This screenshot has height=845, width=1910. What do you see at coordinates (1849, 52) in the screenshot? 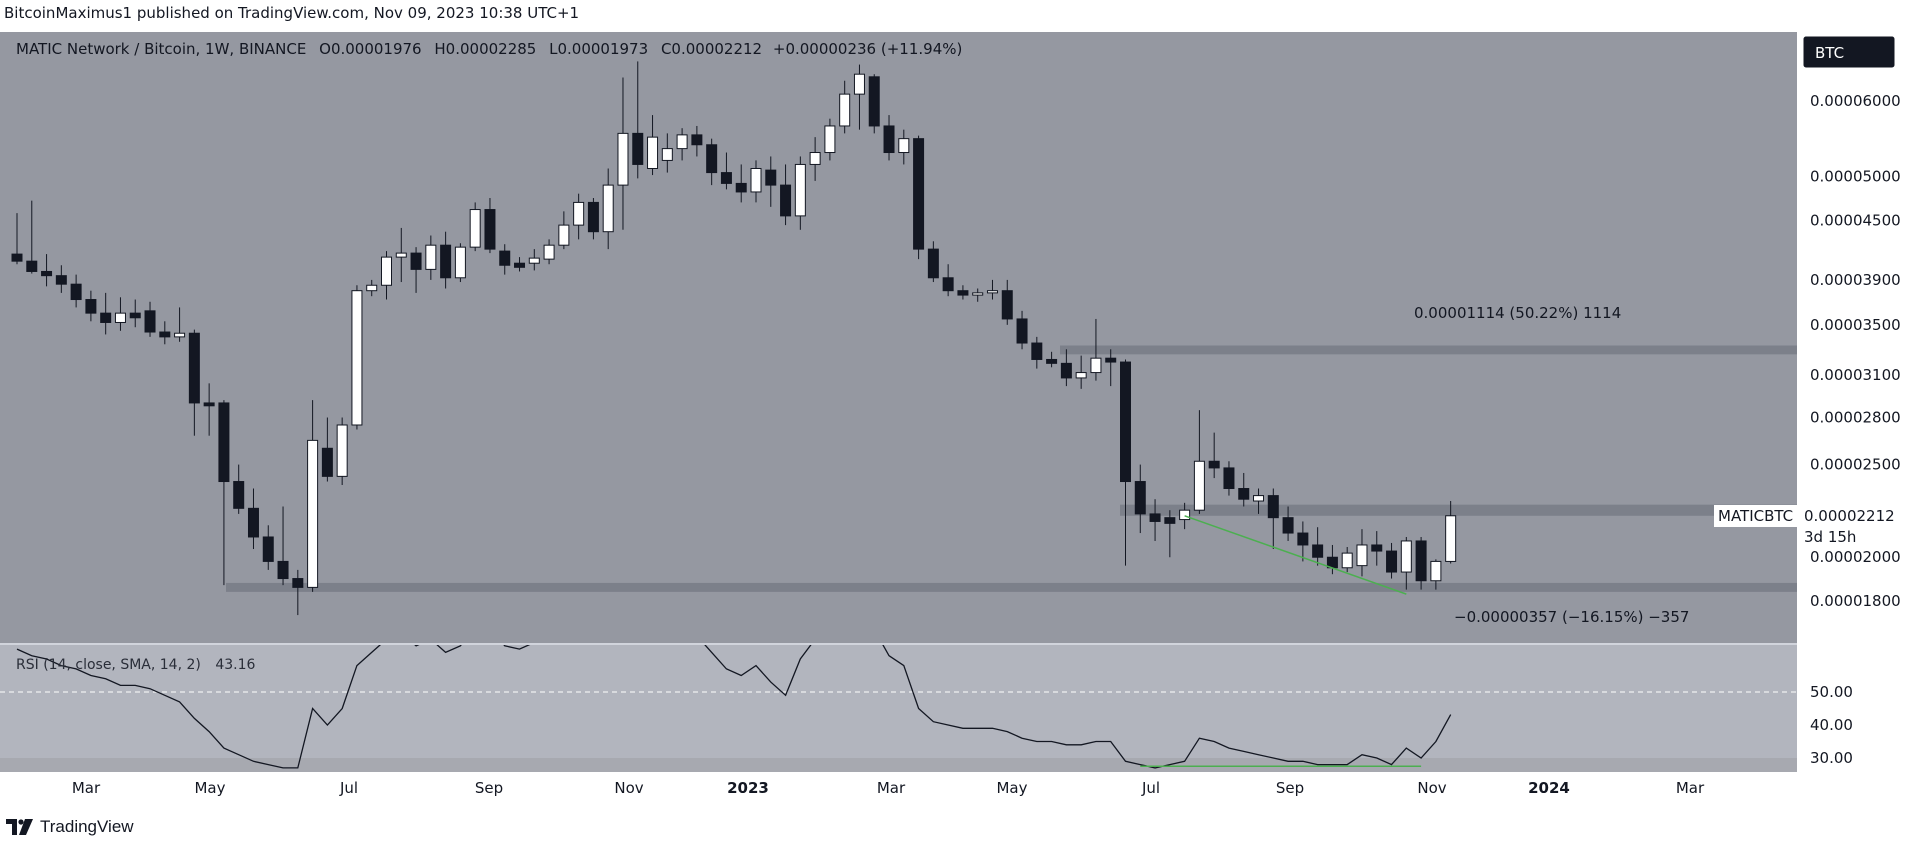
I see `currency-badge: BTC` at bounding box center [1849, 52].